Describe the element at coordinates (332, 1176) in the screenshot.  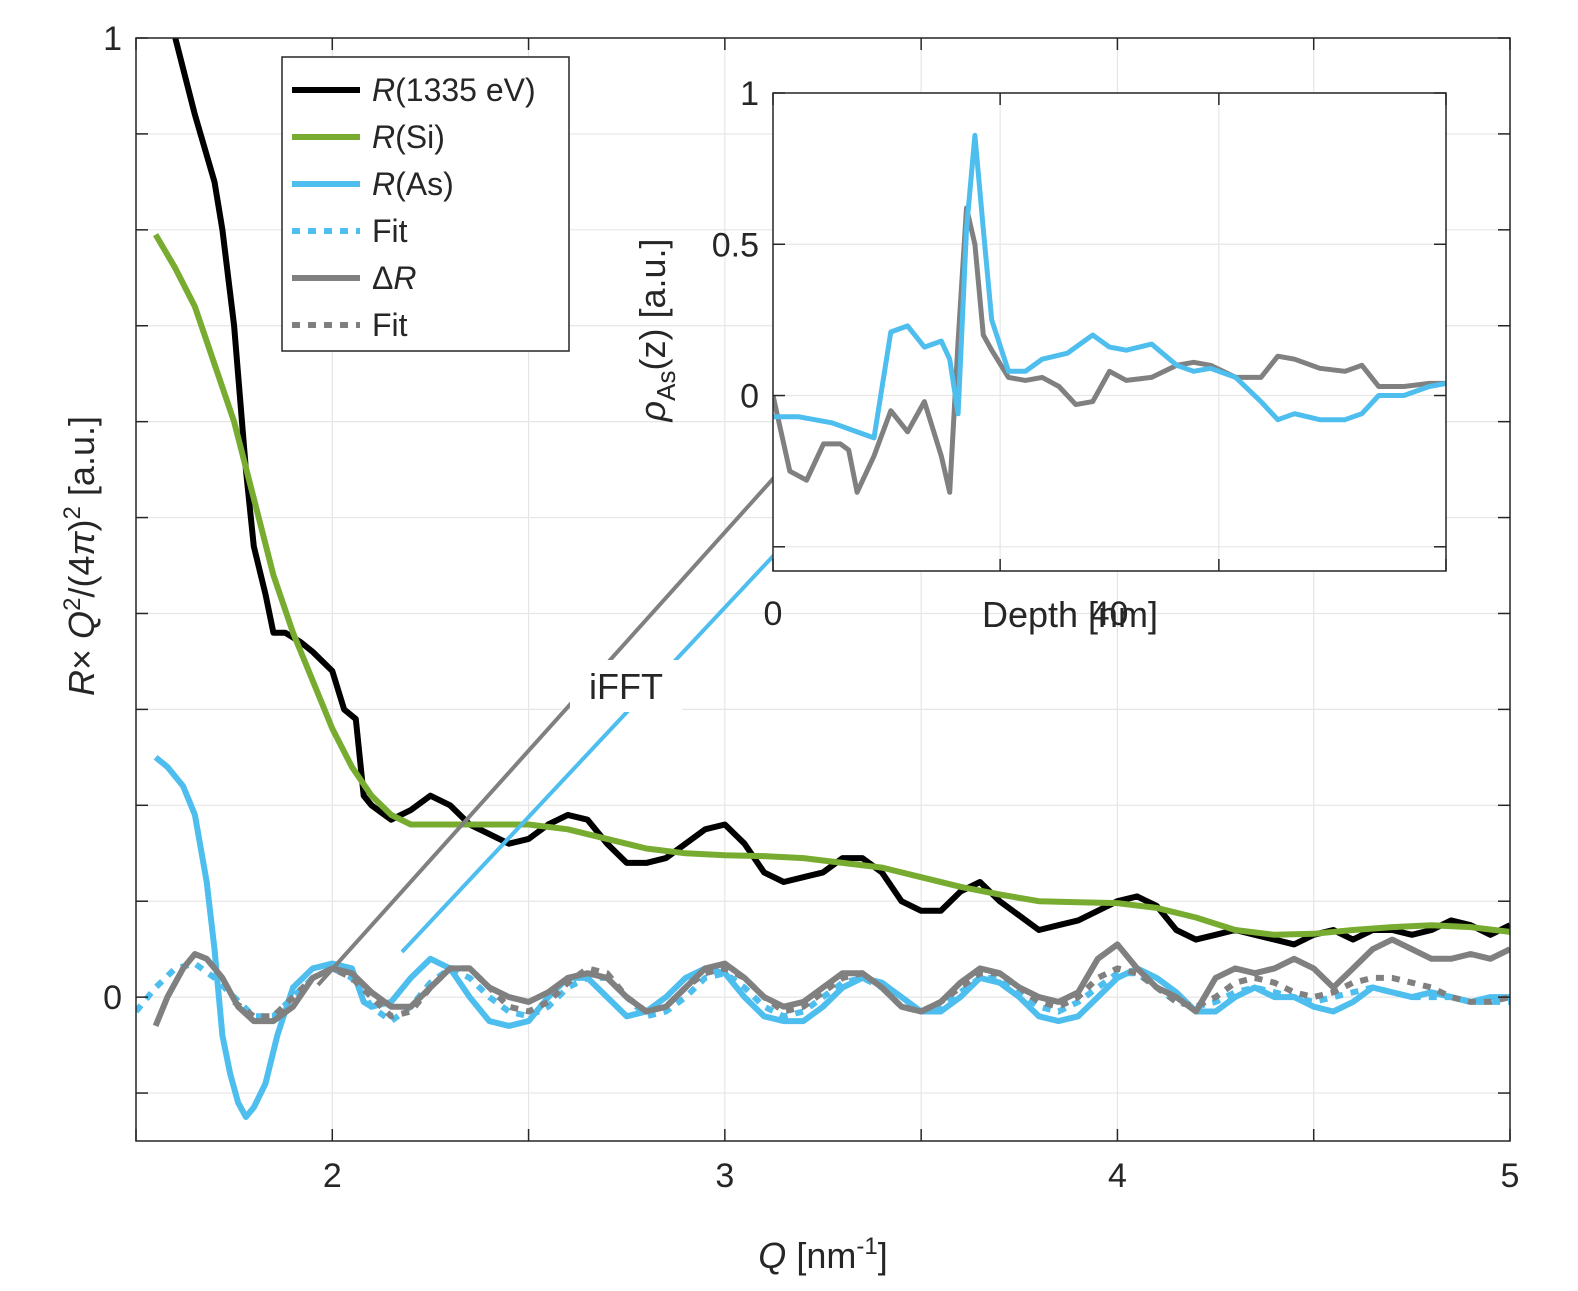
I see `main-xtick-label: 2` at that location.